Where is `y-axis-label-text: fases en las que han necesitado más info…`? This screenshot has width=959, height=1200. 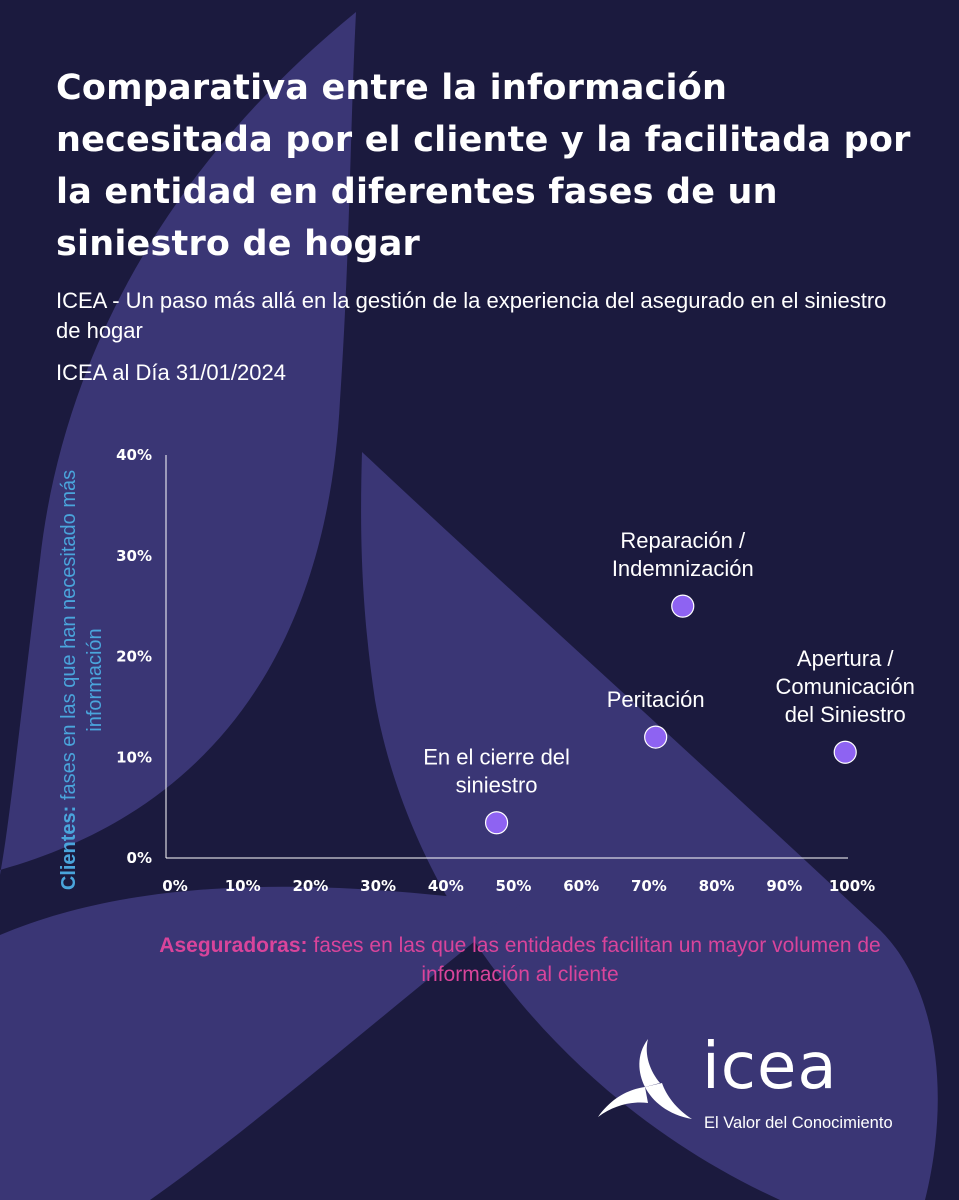 y-axis-label-text: fases en las que han necesitado más info… is located at coordinates (82, 635).